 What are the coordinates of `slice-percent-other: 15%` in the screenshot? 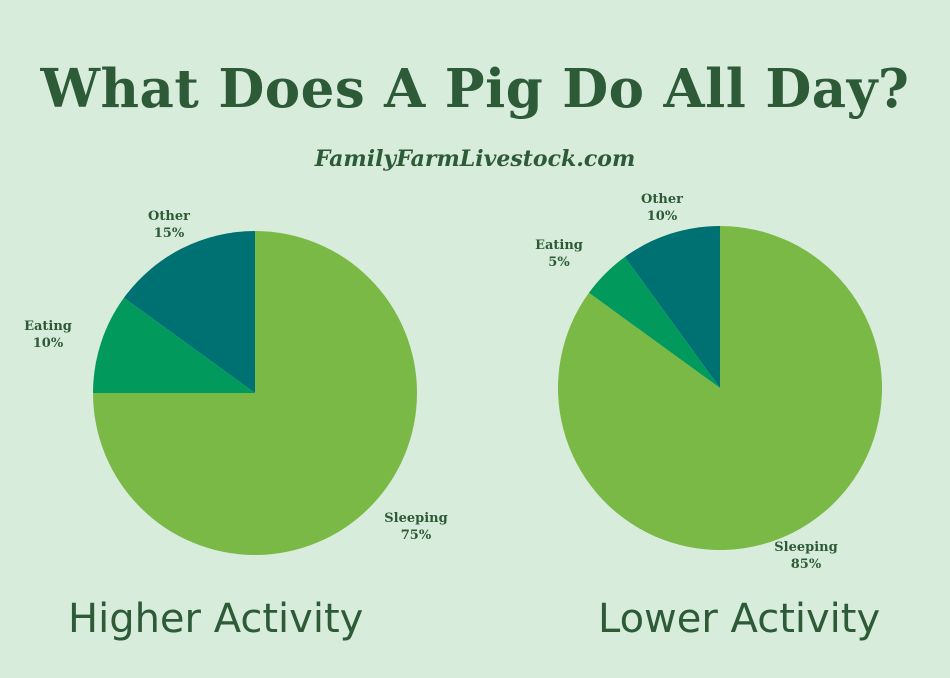 It's located at (169, 233).